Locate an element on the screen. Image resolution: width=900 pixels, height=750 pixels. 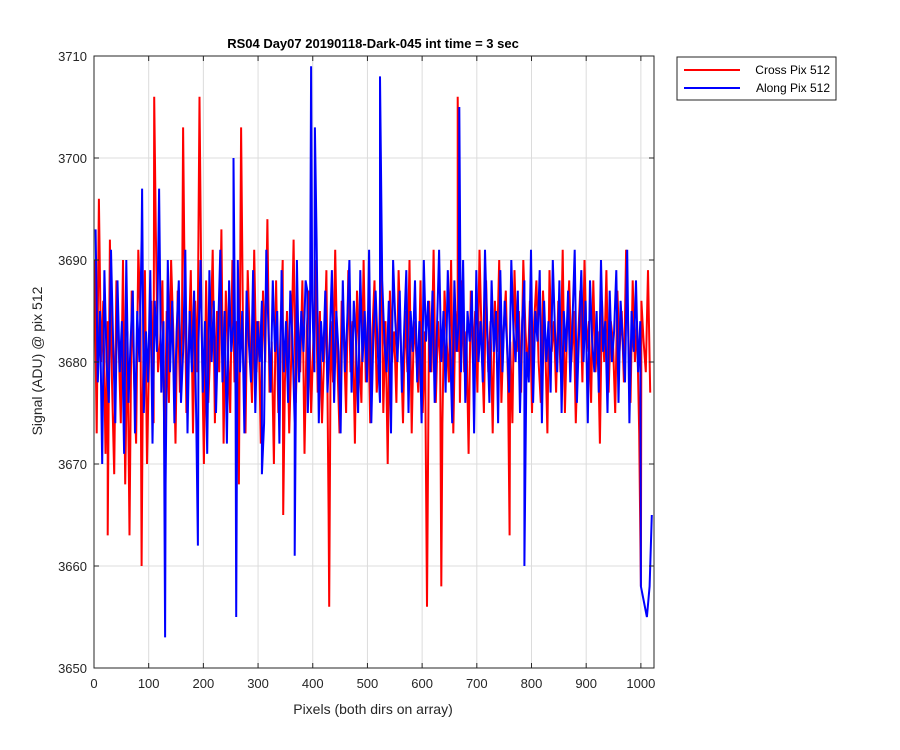
y-tick-label: 3690 is located at coordinates (72, 260).